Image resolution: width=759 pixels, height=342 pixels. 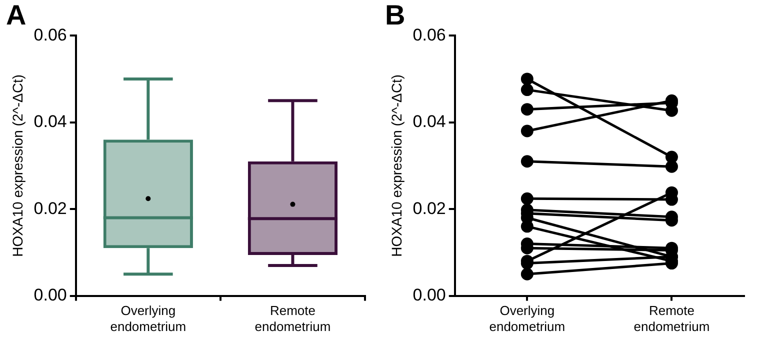 What do you see at coordinates (395, 15) in the screenshot?
I see `chart-title: B` at bounding box center [395, 15].